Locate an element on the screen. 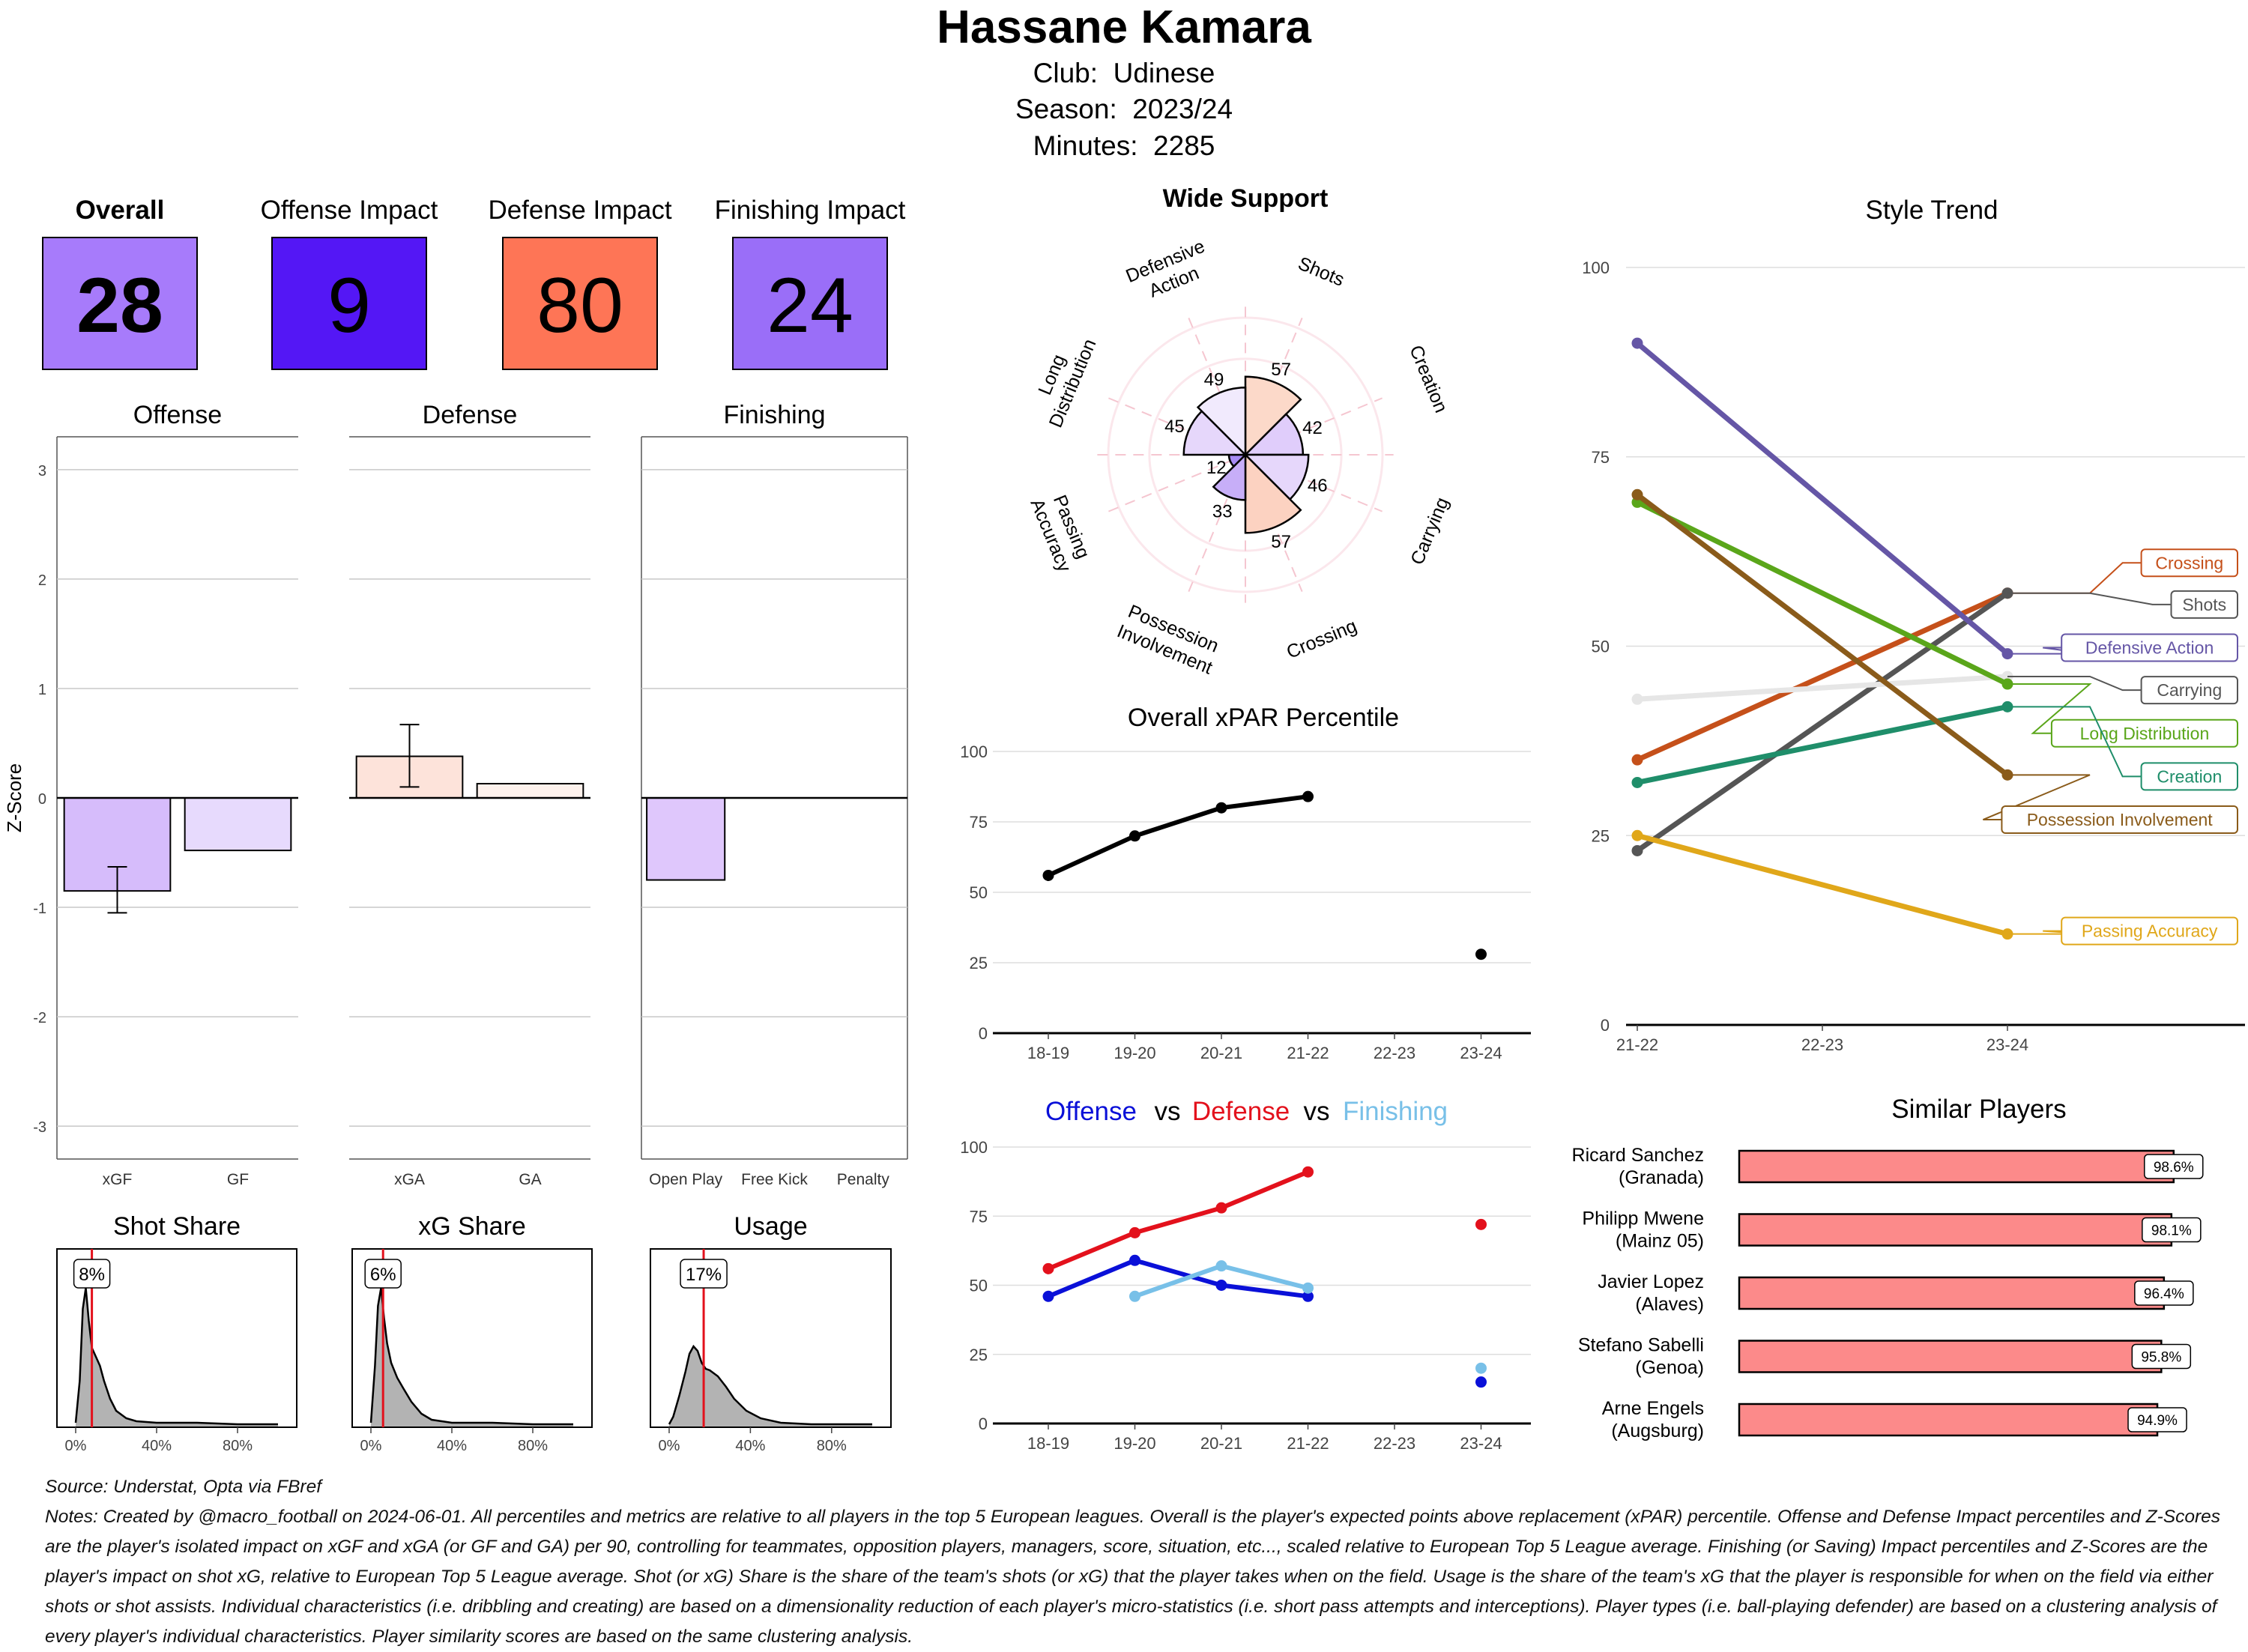 The image size is (2248, 1652). zscore-category-label: Open Play is located at coordinates (686, 1179).